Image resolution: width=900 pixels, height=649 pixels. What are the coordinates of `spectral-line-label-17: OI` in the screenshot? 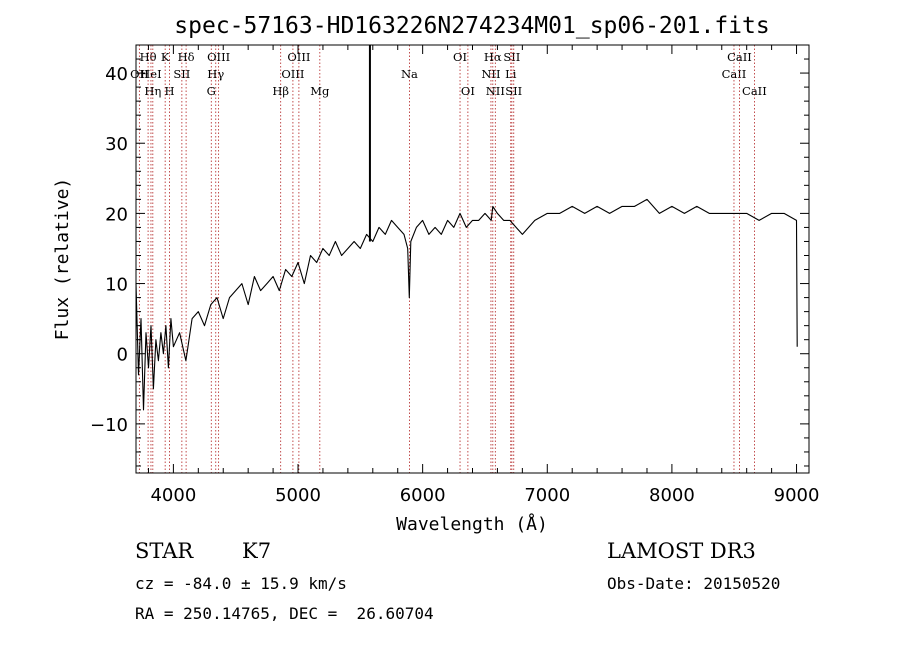 It's located at (468, 91).